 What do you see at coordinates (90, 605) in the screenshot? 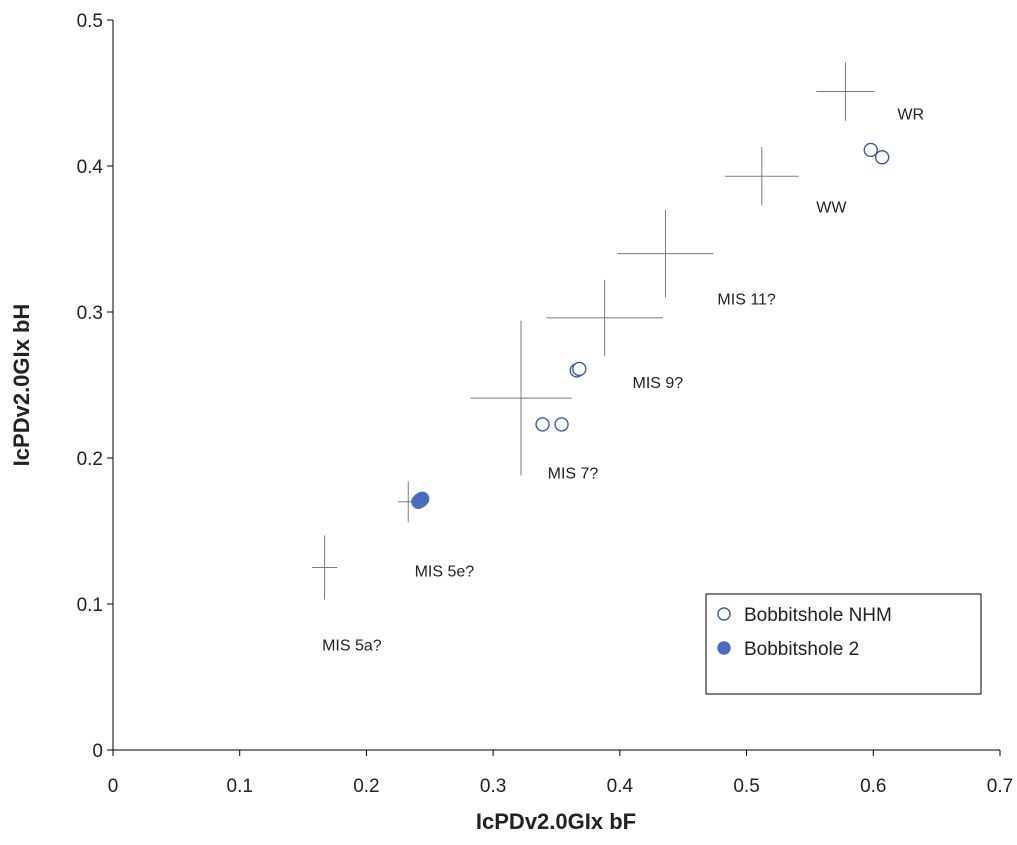
I see `y-tick-label: 0.1` at bounding box center [90, 605].